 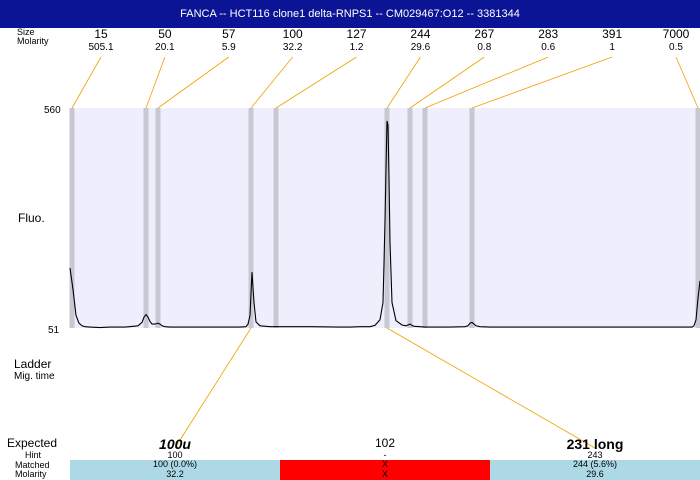 I want to click on peak-molarity-label: 29.6, so click(x=421, y=47).